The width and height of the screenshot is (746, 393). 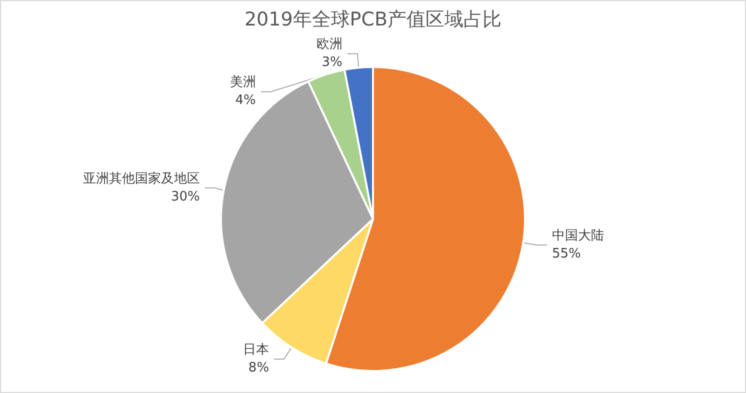 I want to click on data-label: 8%, so click(x=259, y=368).